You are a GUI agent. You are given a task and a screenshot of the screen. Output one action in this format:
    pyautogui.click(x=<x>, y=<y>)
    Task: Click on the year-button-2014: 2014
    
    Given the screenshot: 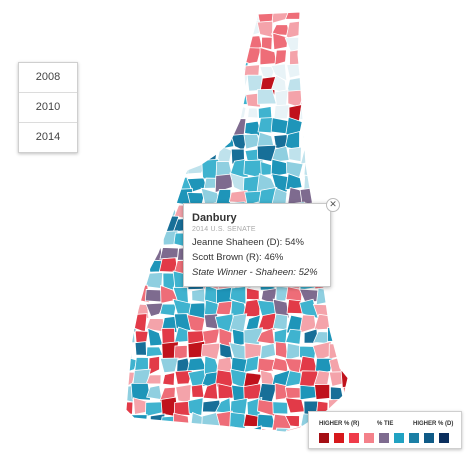 What is the action you would take?
    pyautogui.click(x=48, y=137)
    